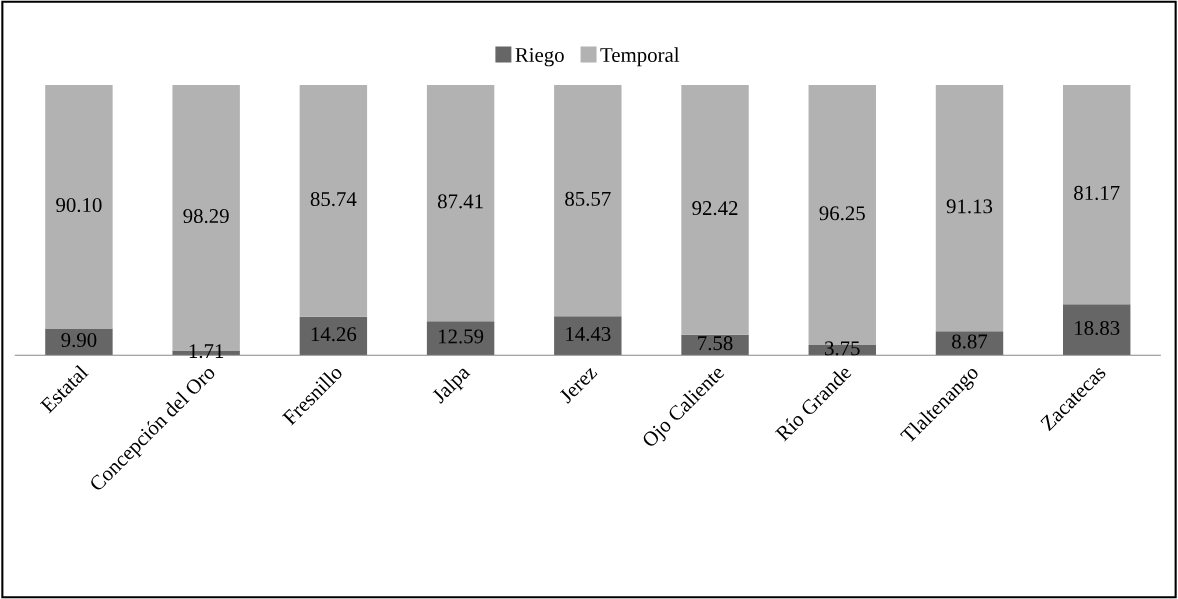  I want to click on data-label: 98.29, so click(206, 216).